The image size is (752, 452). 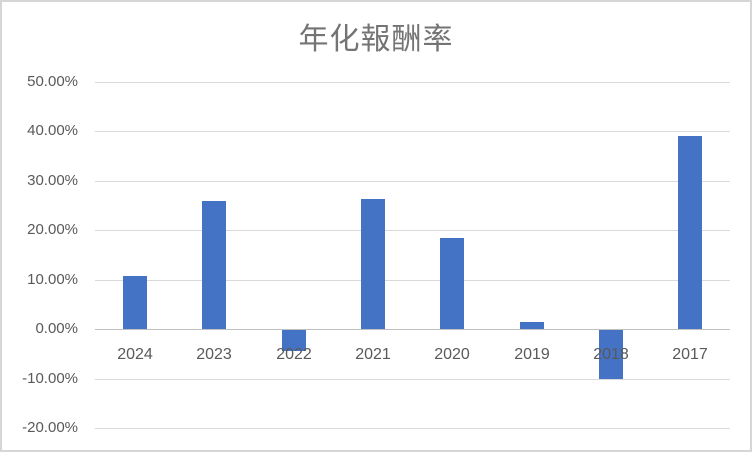 What do you see at coordinates (52, 81) in the screenshot?
I see `y-tick-label: 50.00%` at bounding box center [52, 81].